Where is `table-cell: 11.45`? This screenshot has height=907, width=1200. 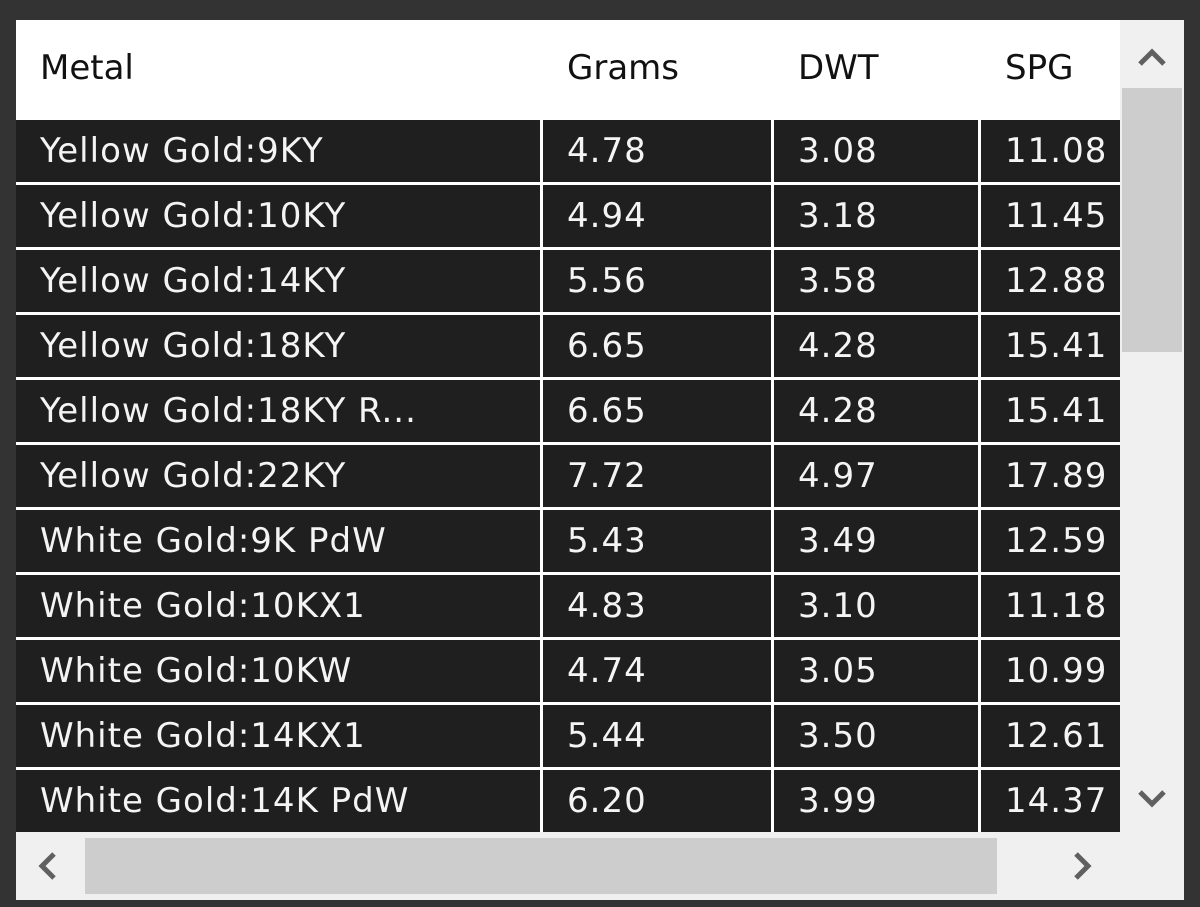
table-cell: 11.45 is located at coordinates (1050, 216).